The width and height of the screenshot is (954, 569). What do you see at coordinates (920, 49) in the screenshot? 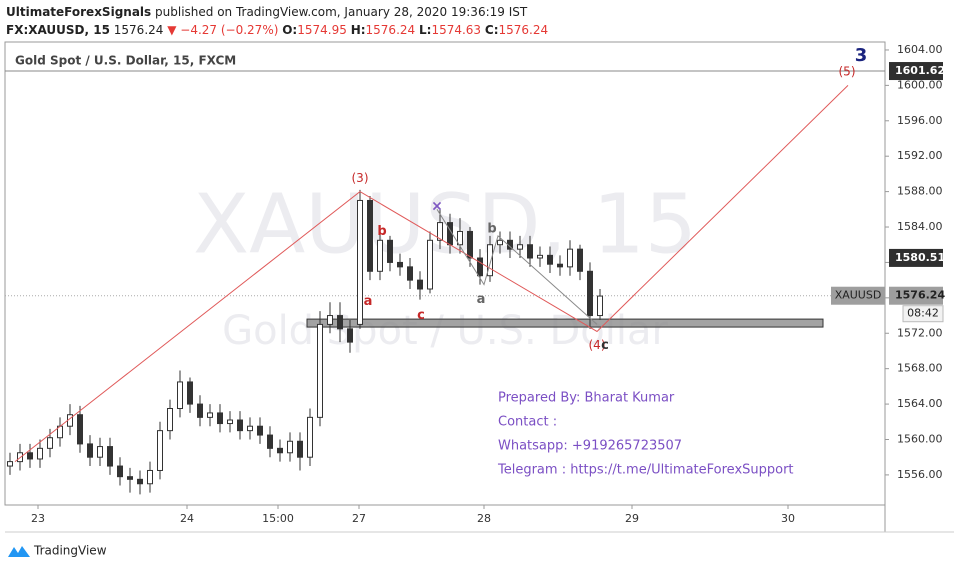
I see `y-tick-label: 1604.00` at bounding box center [920, 49].